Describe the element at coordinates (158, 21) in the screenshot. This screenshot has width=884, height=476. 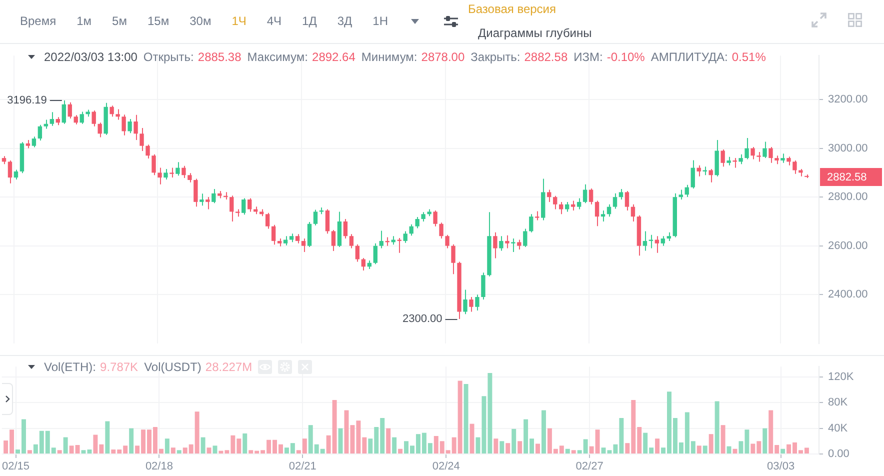
I see `text: 15м` at that location.